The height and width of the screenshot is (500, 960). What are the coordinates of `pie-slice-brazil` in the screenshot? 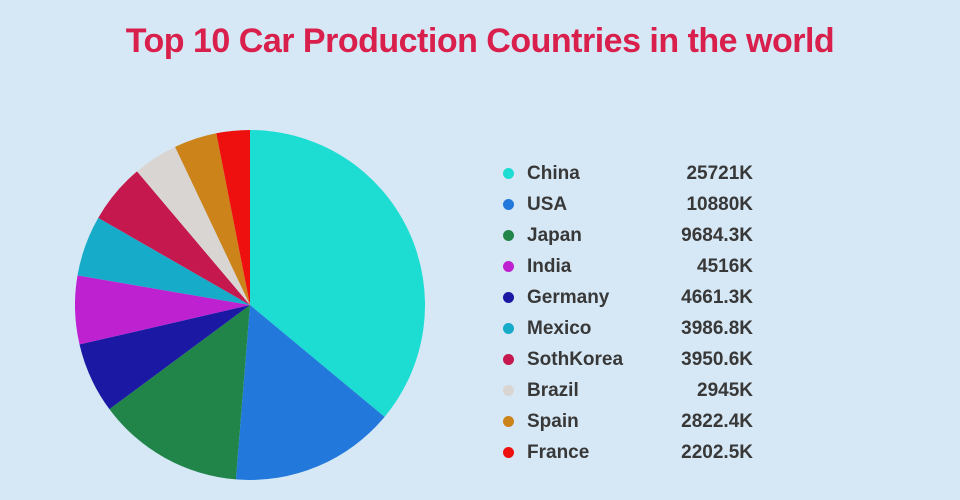 It's located at (193, 225).